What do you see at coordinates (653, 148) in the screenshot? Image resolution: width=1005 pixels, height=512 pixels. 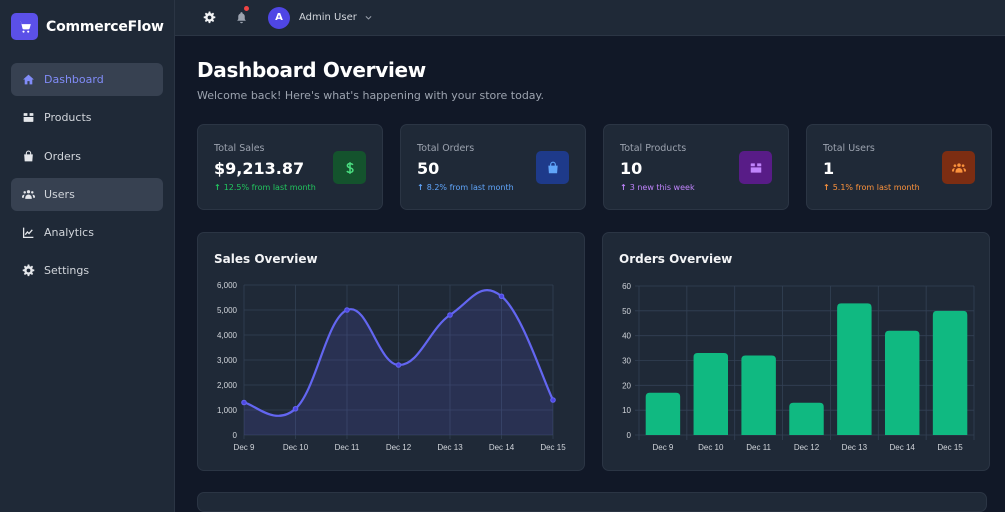 I see `stat-label: Total Products` at bounding box center [653, 148].